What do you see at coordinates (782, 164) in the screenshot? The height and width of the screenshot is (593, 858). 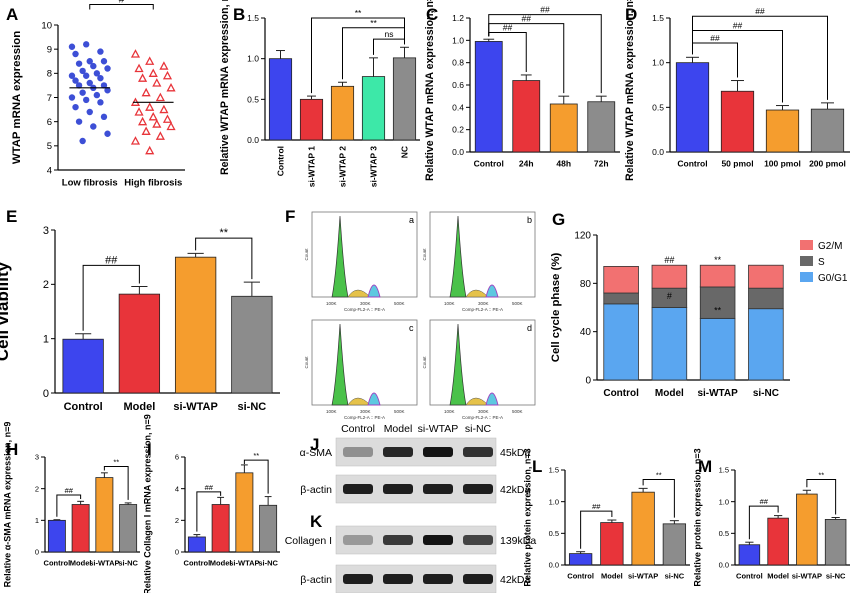 I see `category-label: 100 pmol` at bounding box center [782, 164].